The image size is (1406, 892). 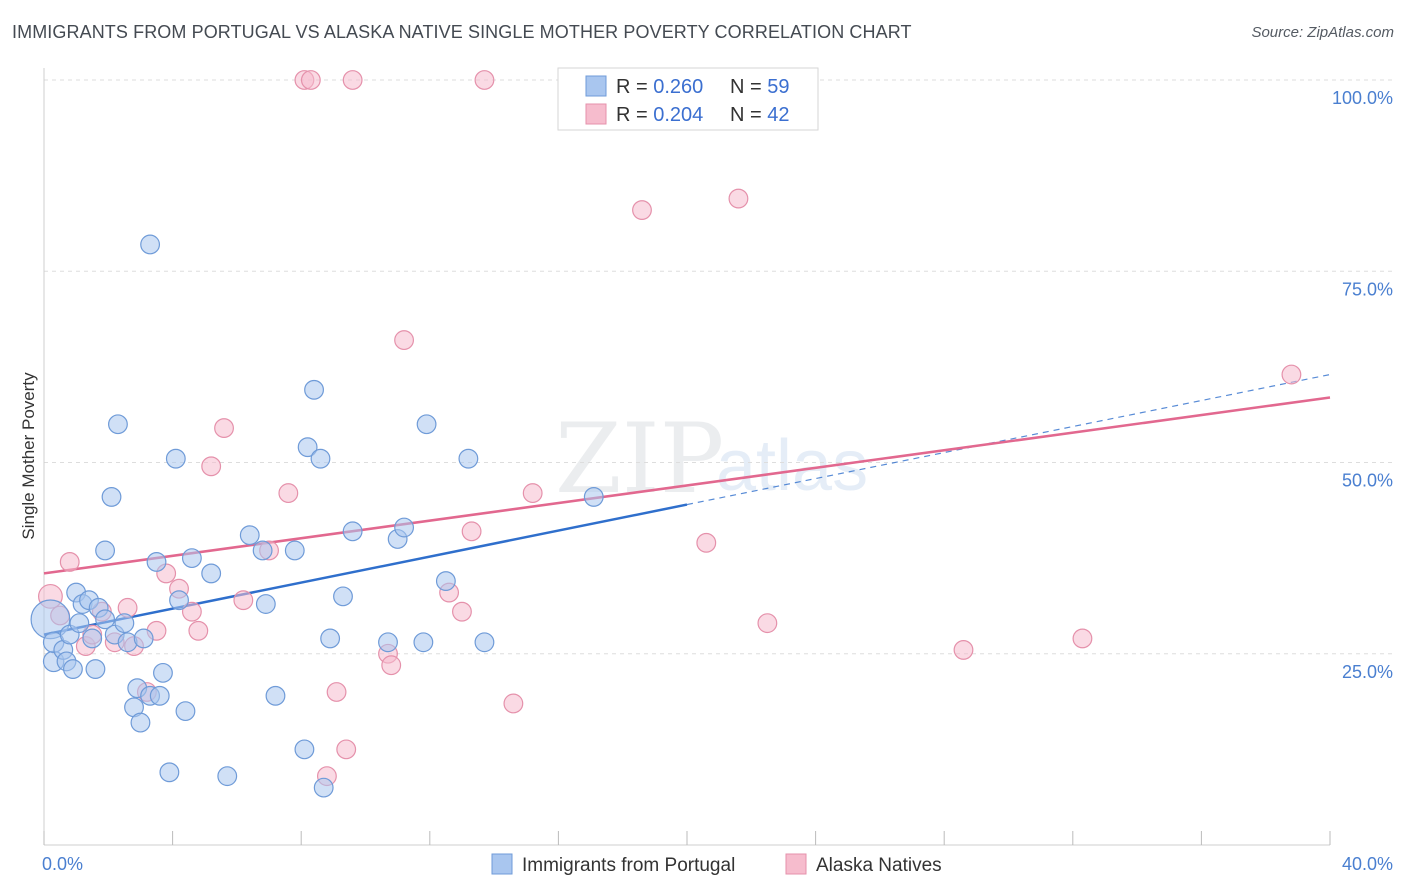 I want to click on y-tick-label: 75.0%, so click(x=1367, y=289).